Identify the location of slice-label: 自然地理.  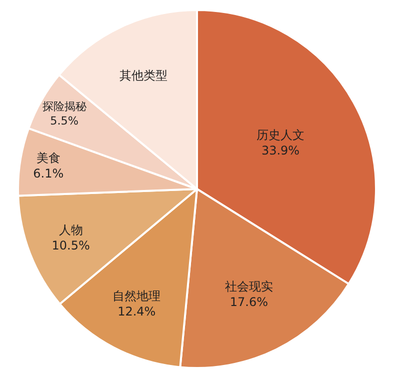
(136, 296).